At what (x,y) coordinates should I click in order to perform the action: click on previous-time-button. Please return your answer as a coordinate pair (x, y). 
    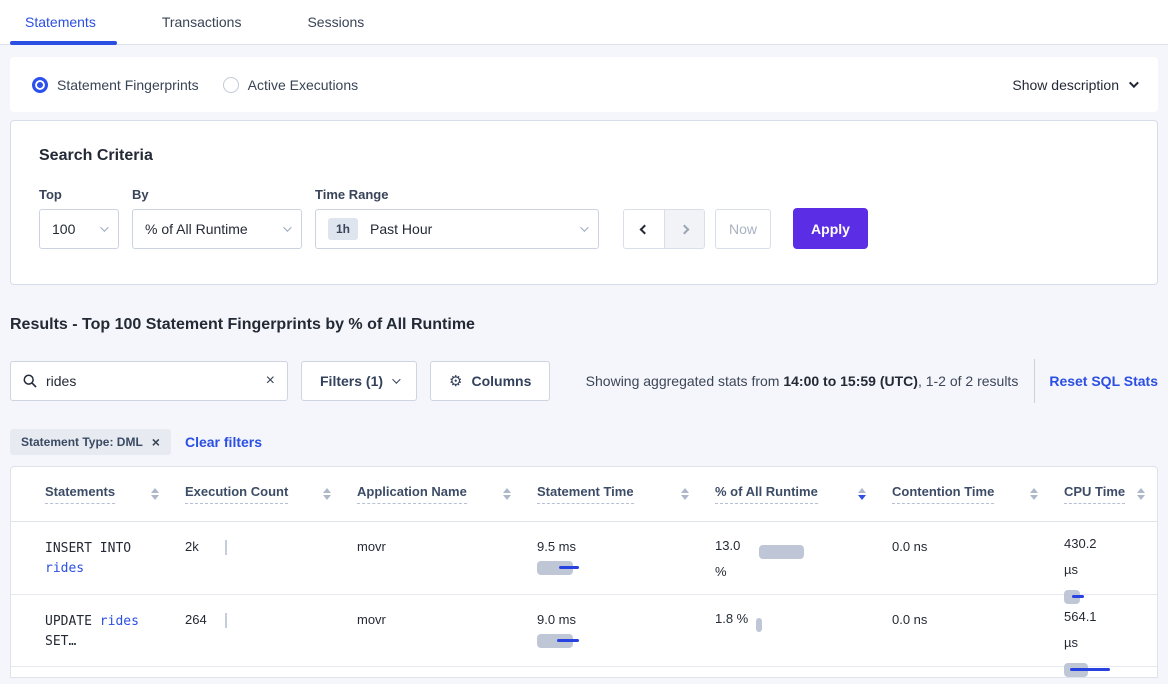
    Looking at the image, I should click on (644, 229).